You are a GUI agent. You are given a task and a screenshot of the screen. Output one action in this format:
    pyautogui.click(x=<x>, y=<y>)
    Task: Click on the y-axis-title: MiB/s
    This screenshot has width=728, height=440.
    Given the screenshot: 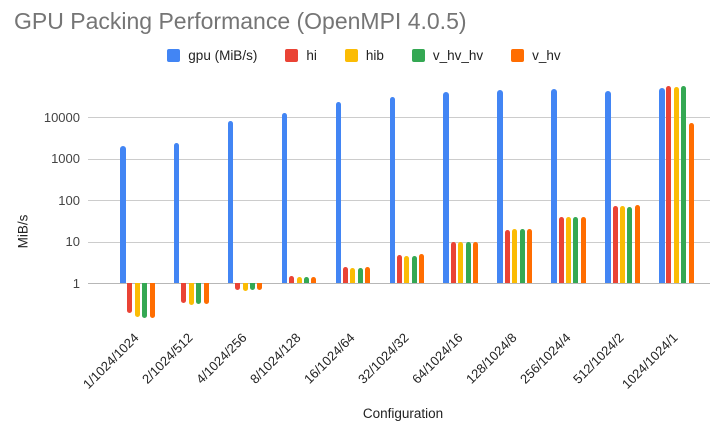 What is the action you would take?
    pyautogui.click(x=23, y=231)
    